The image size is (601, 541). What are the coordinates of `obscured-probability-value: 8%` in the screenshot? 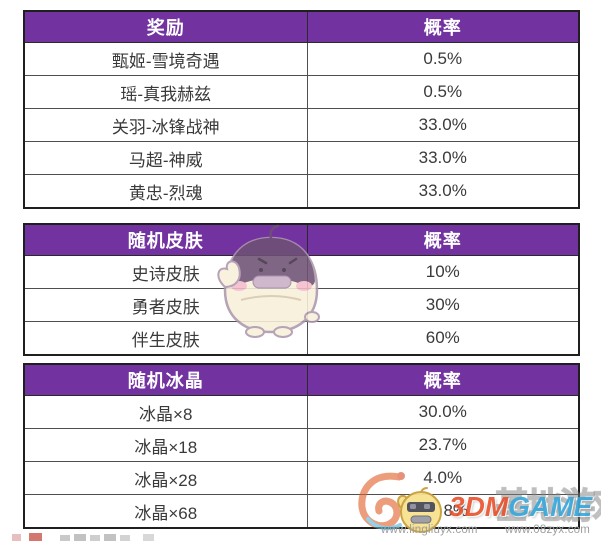 It's located at (456, 510).